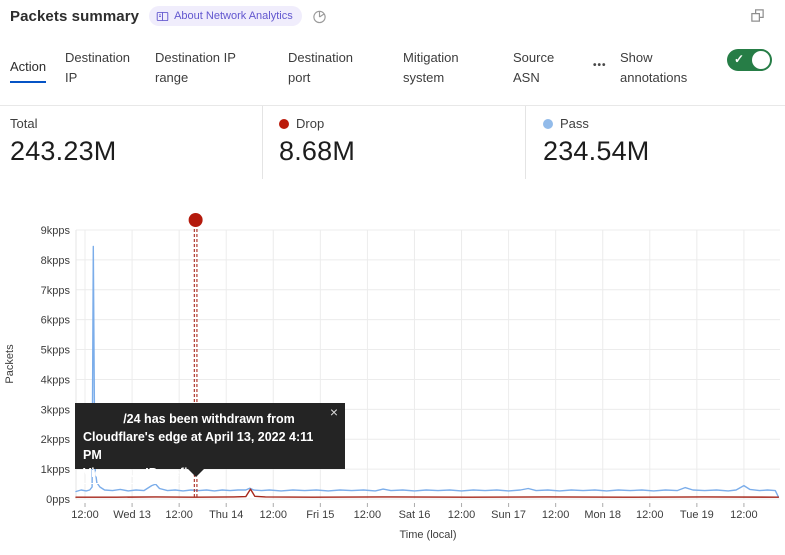 The height and width of the screenshot is (555, 785). I want to click on page-title: Packets summary, so click(75, 16).